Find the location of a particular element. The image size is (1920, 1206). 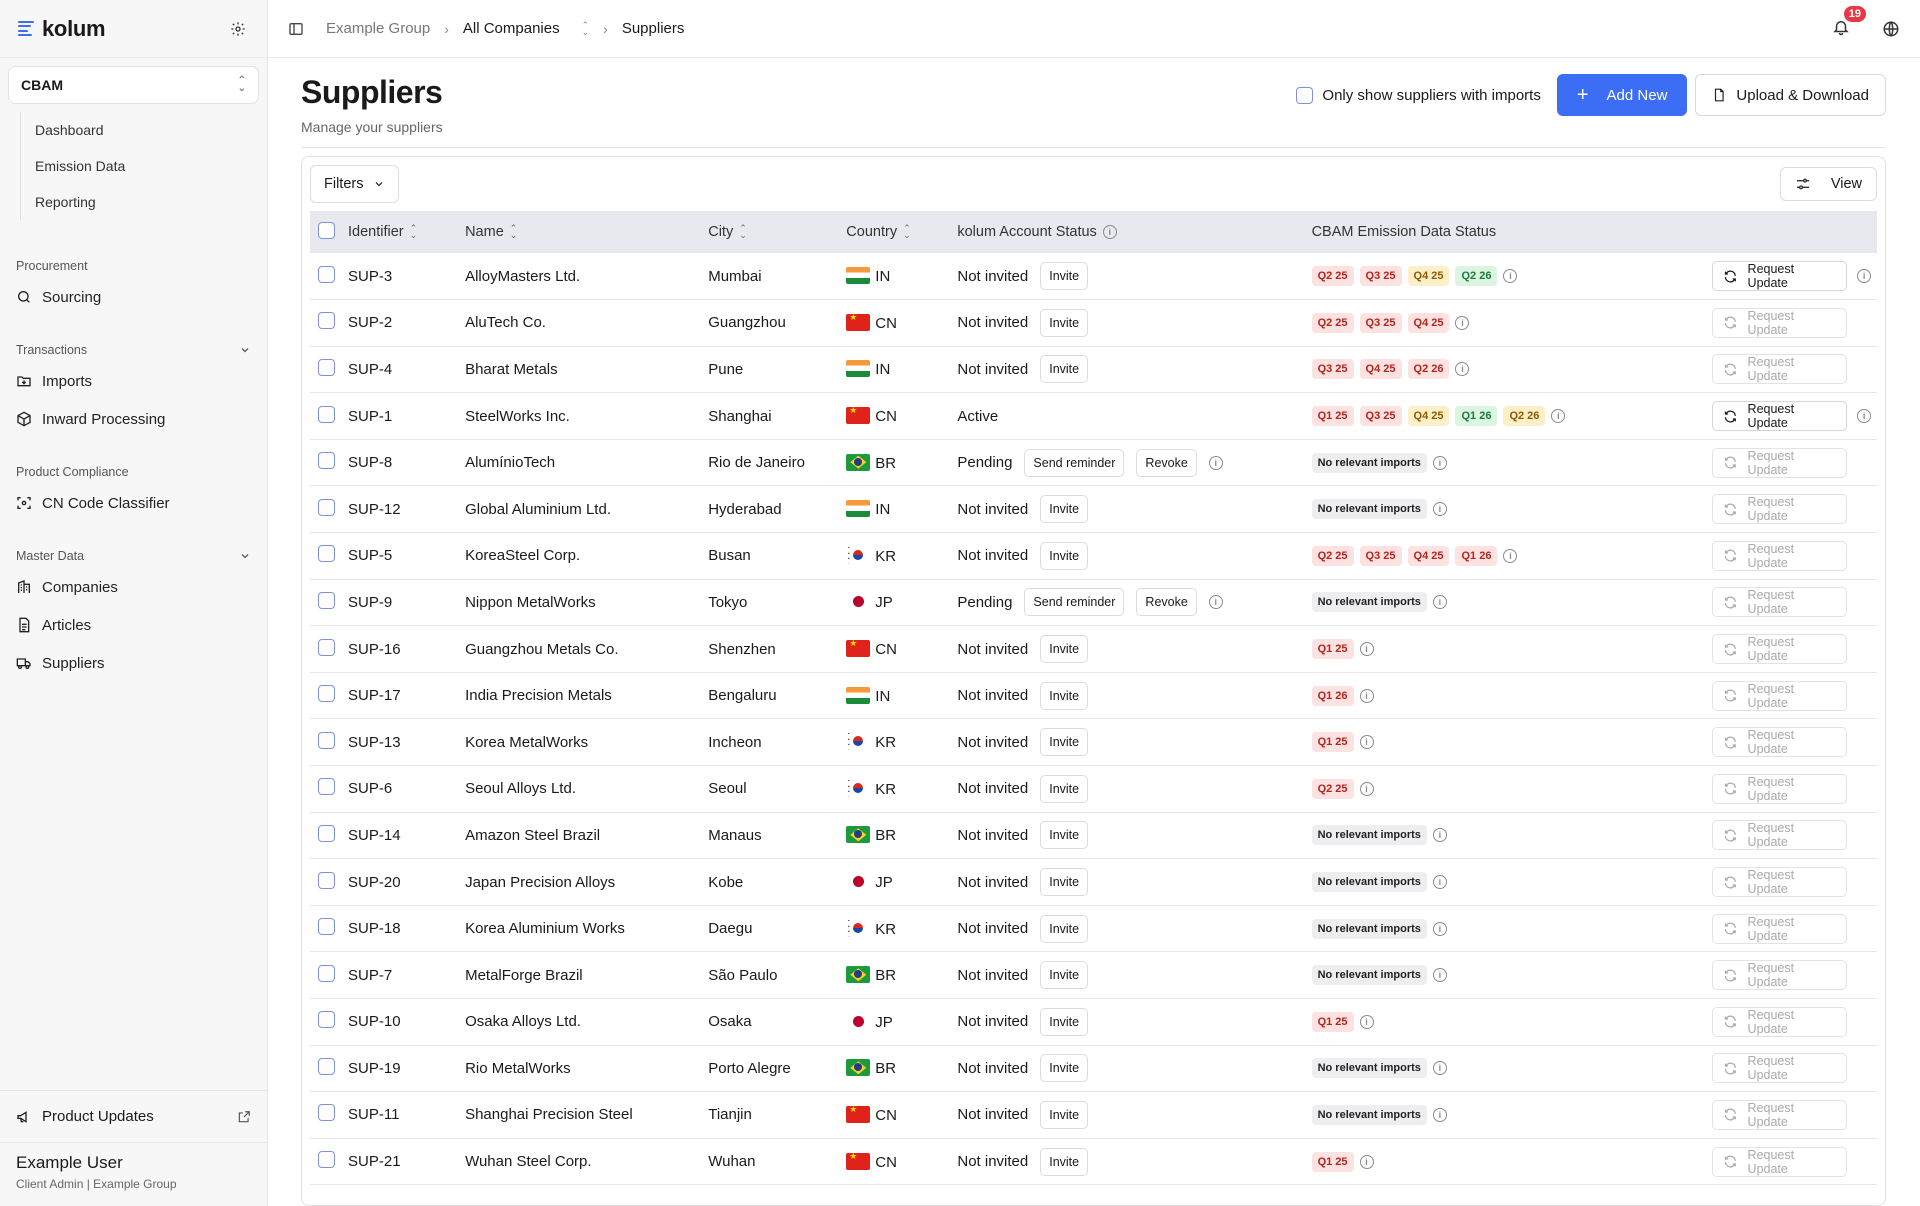

nav-dashboard: Dashboard is located at coordinates (69, 130).